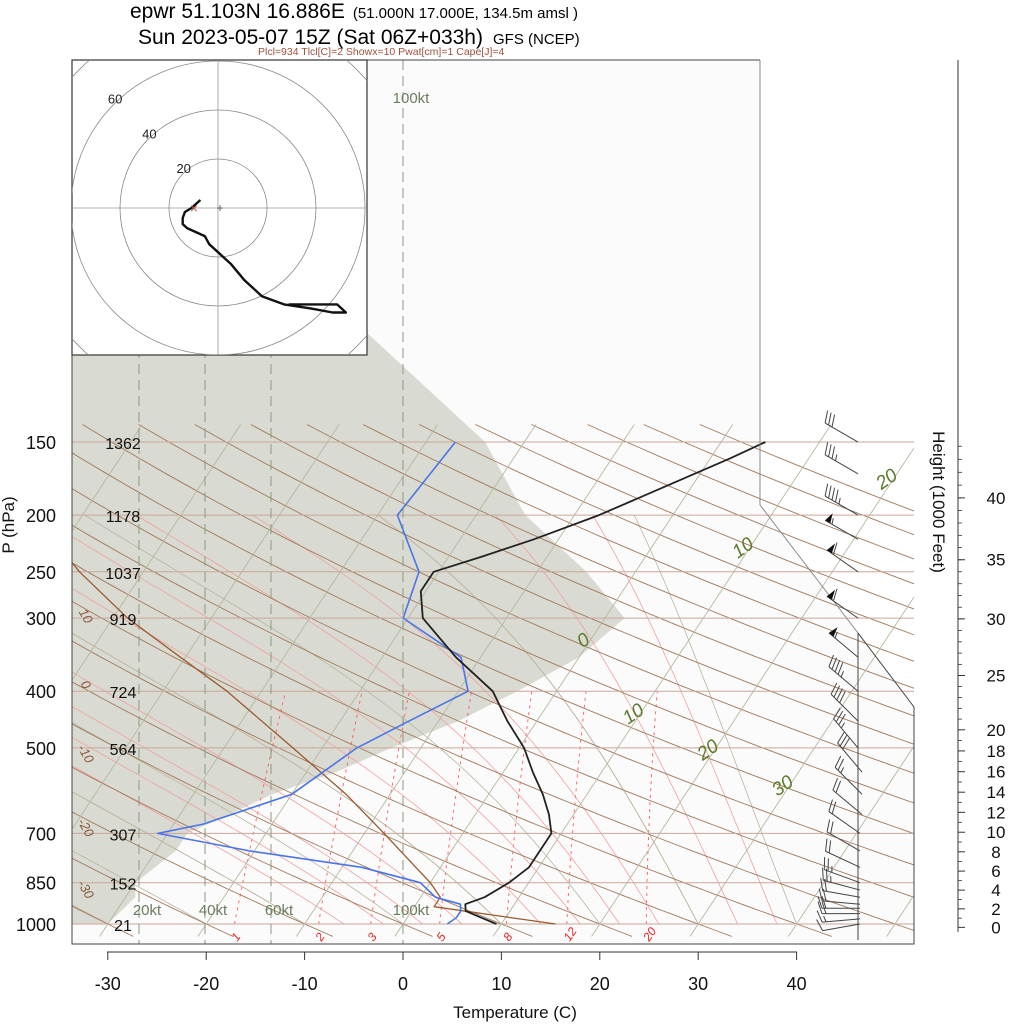  I want to click on height-label: 1037, so click(123, 574).